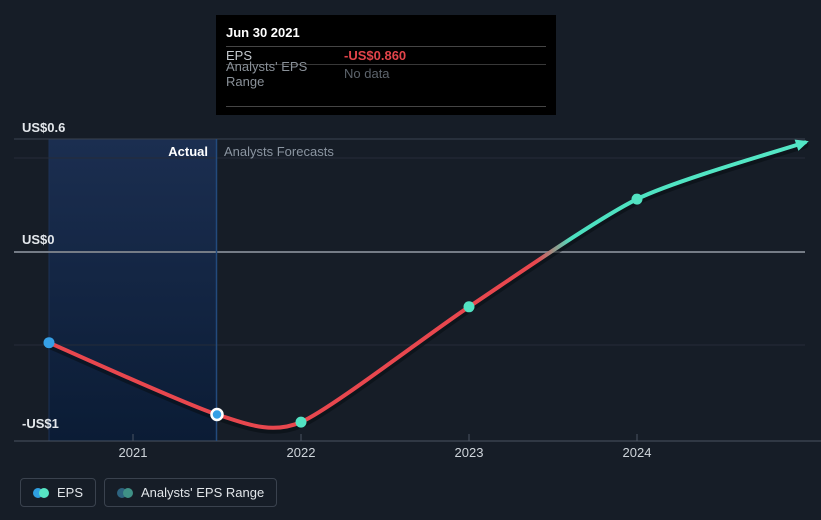 The width and height of the screenshot is (821, 520). Describe the element at coordinates (217, 414) in the screenshot. I see `data-point-highlighted` at that location.